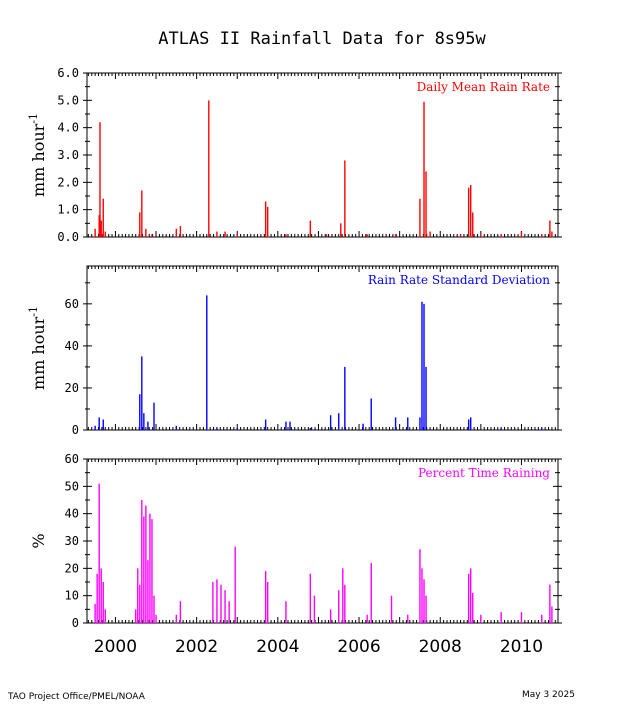  What do you see at coordinates (440, 647) in the screenshot?
I see `x-tick-label: 2008` at bounding box center [440, 647].